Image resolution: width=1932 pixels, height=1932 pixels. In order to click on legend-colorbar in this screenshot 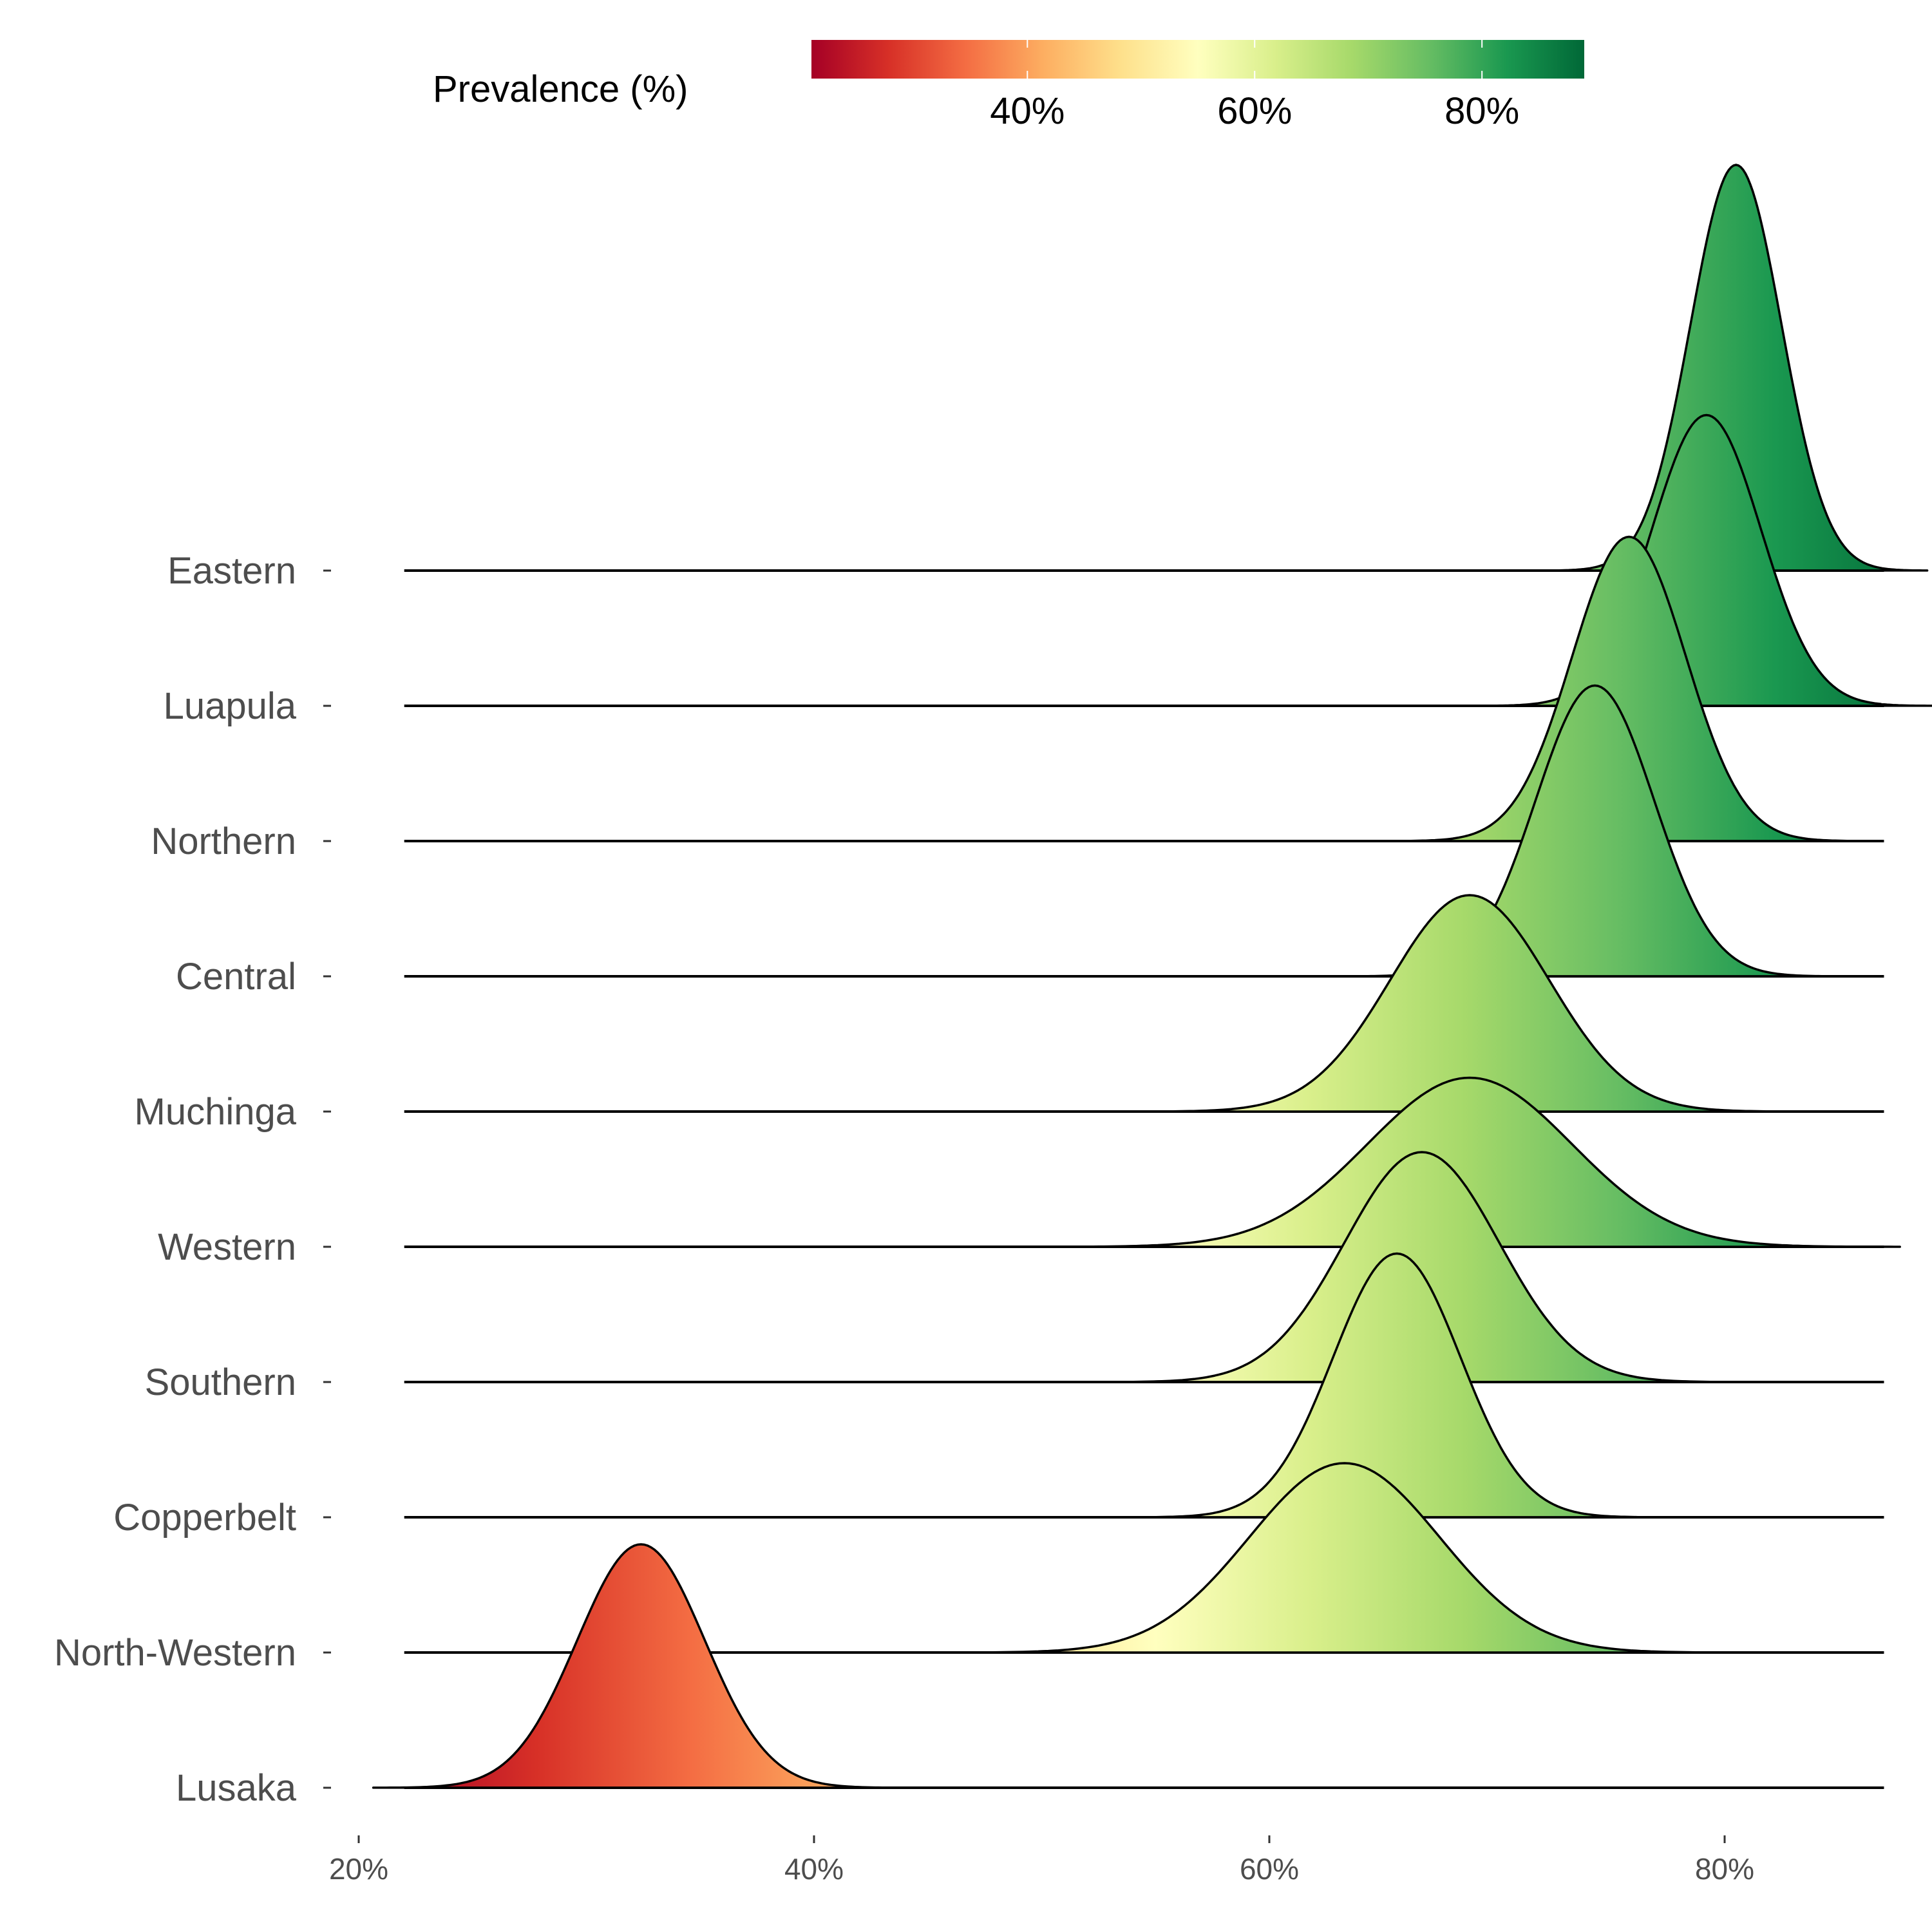, I will do `click(1197, 60)`.